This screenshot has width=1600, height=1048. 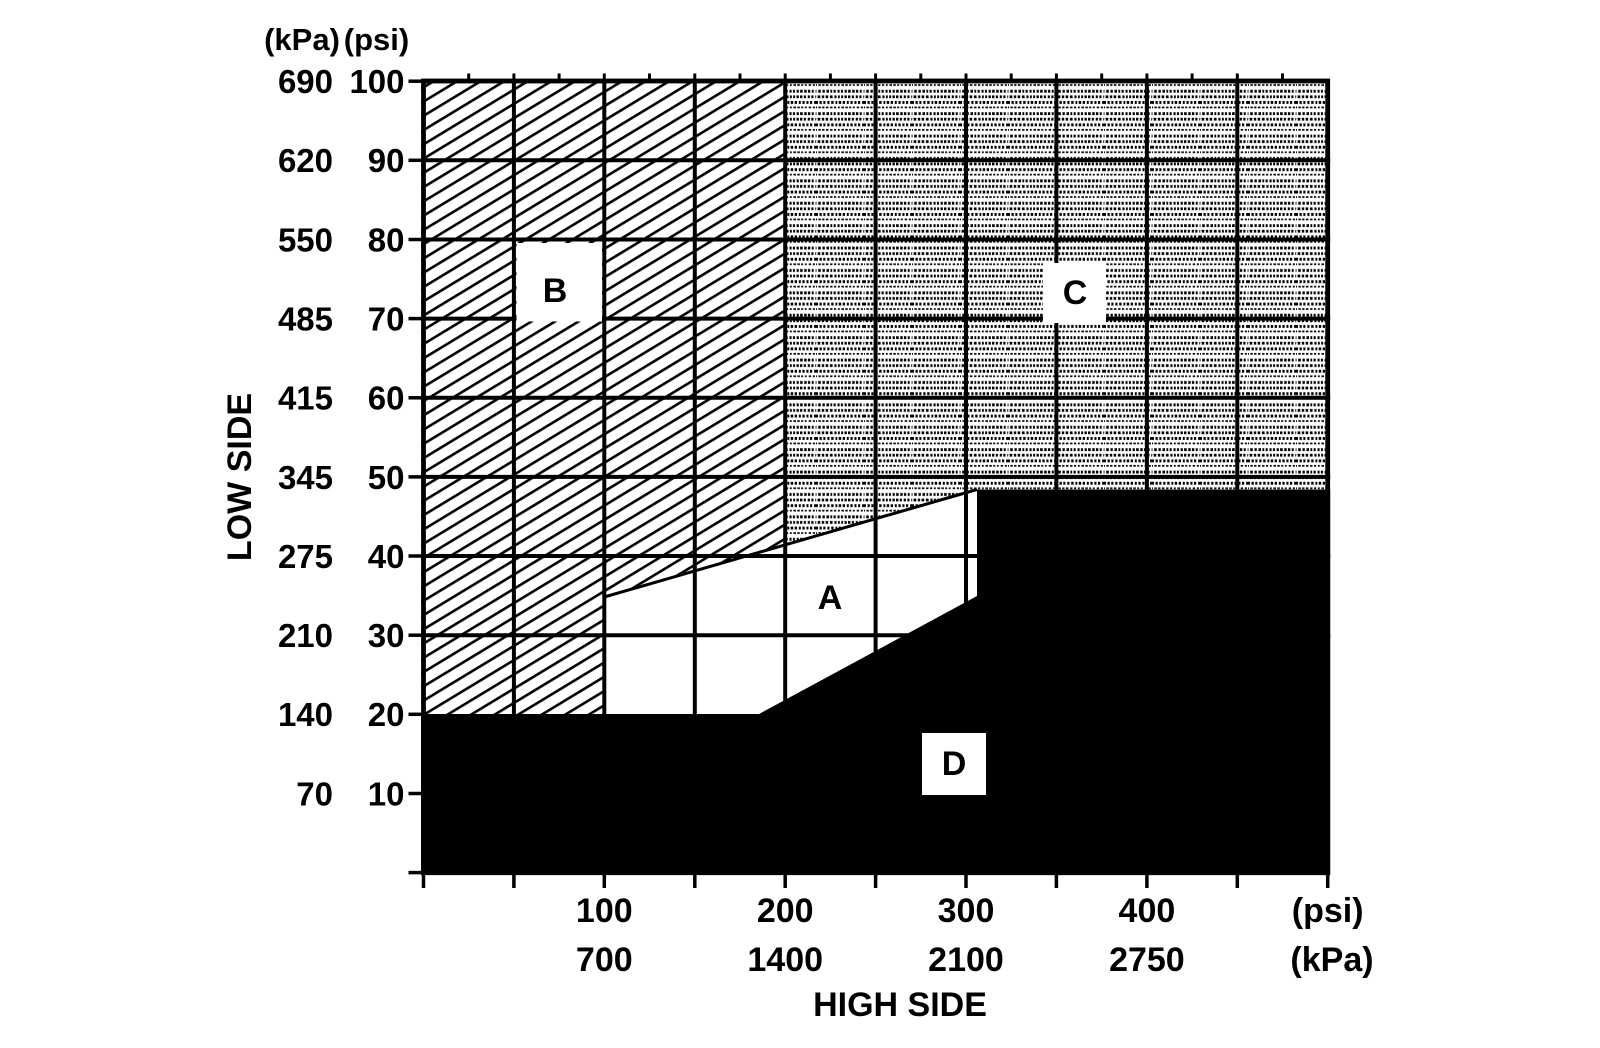 I want to click on svg-text: 620, so click(x=305, y=160).